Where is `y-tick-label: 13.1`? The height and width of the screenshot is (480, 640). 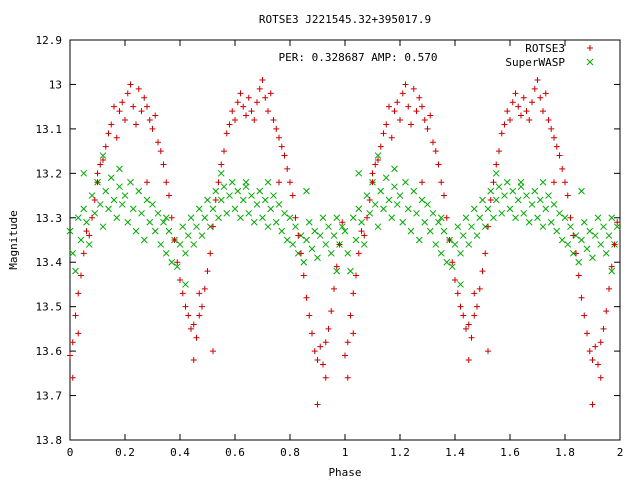
y-tick-label: 13.1 is located at coordinates (49, 129).